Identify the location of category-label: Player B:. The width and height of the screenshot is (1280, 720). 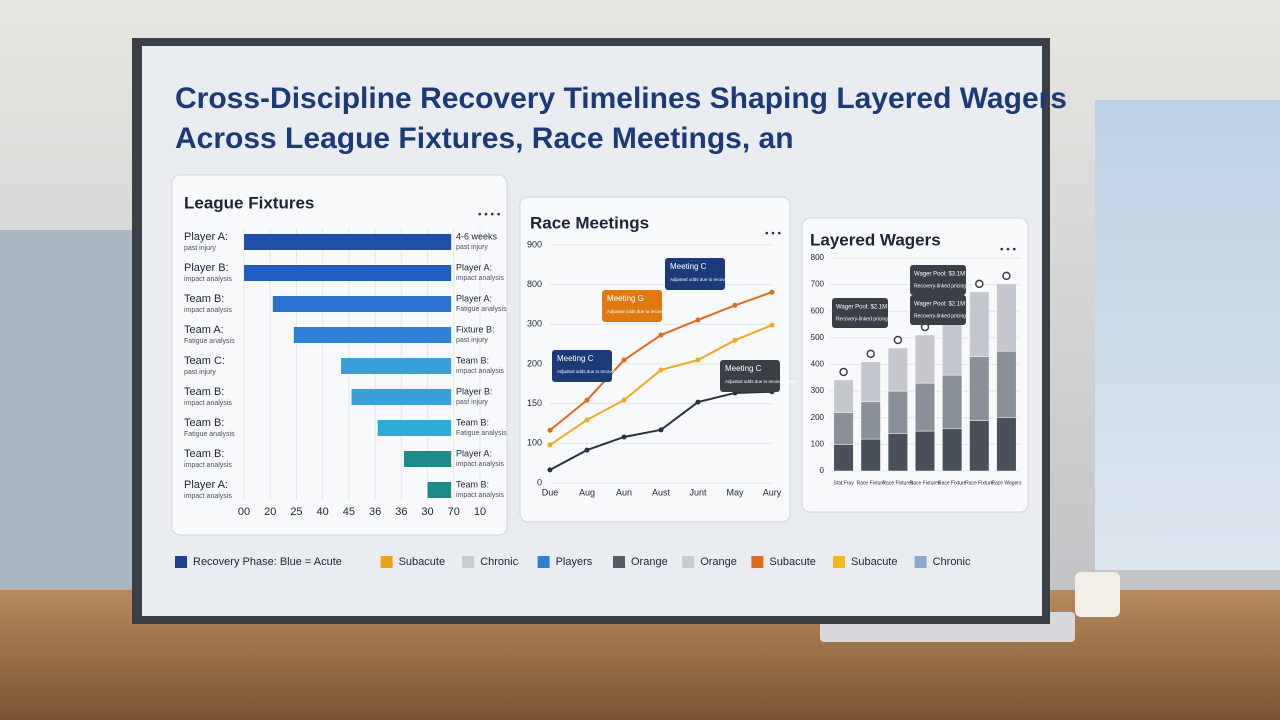
(206, 268).